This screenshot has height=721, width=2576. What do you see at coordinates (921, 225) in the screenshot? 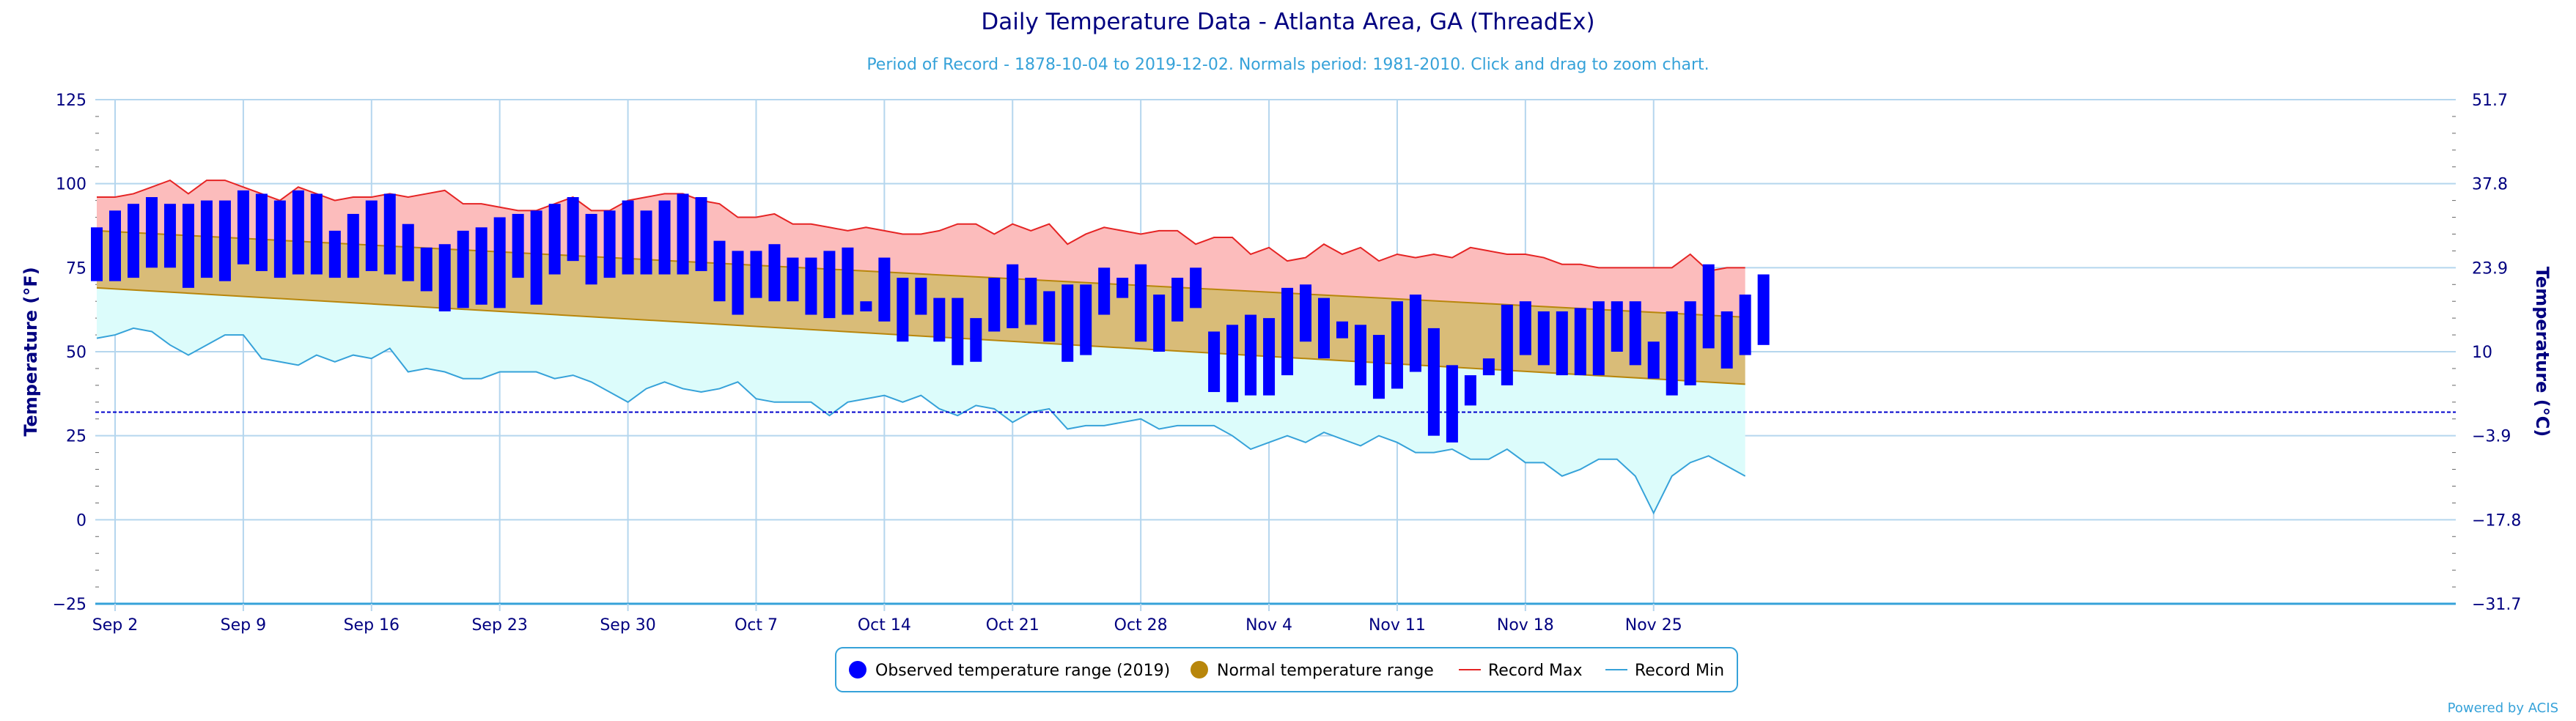
I see `record-max-line` at bounding box center [921, 225].